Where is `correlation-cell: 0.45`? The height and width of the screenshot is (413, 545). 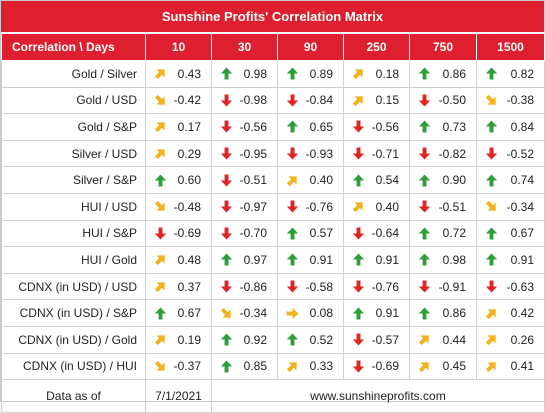
correlation-cell: 0.45 is located at coordinates (443, 366).